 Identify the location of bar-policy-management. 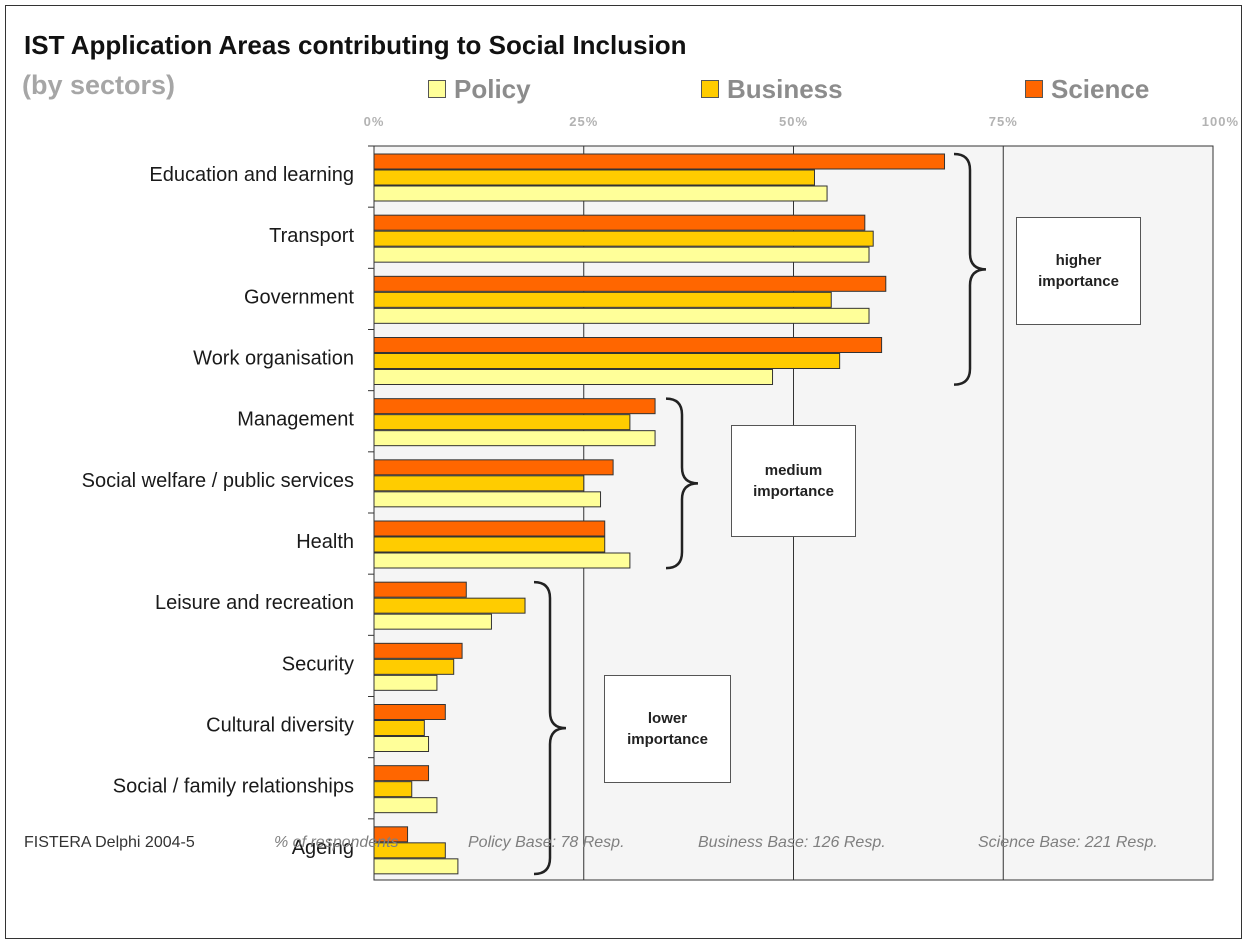
(514, 438).